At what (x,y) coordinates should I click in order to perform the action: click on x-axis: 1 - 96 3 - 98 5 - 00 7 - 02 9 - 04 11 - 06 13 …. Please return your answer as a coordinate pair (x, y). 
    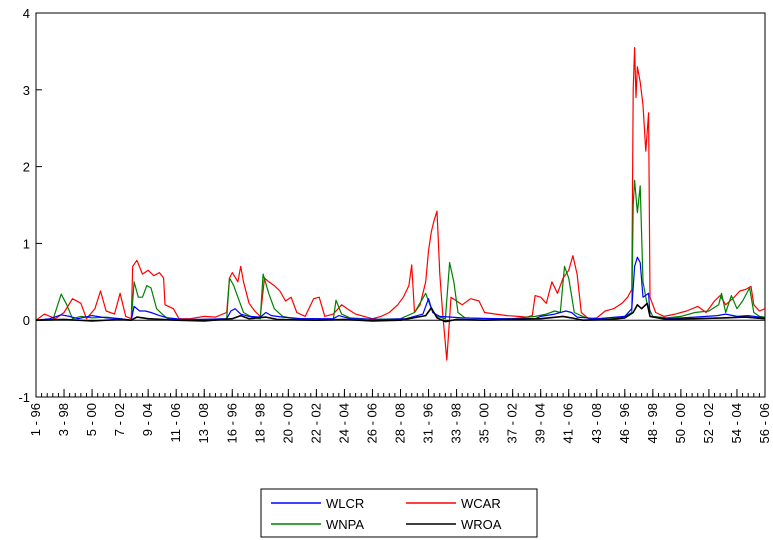
    Looking at the image, I should click on (400, 416).